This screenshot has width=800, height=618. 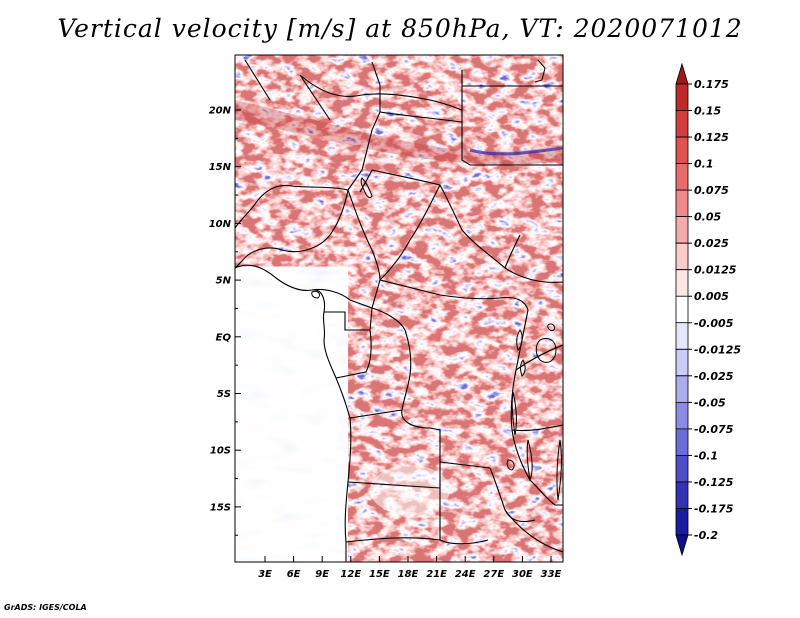 What do you see at coordinates (516, 151) in the screenshot?
I see `jet-streak` at bounding box center [516, 151].